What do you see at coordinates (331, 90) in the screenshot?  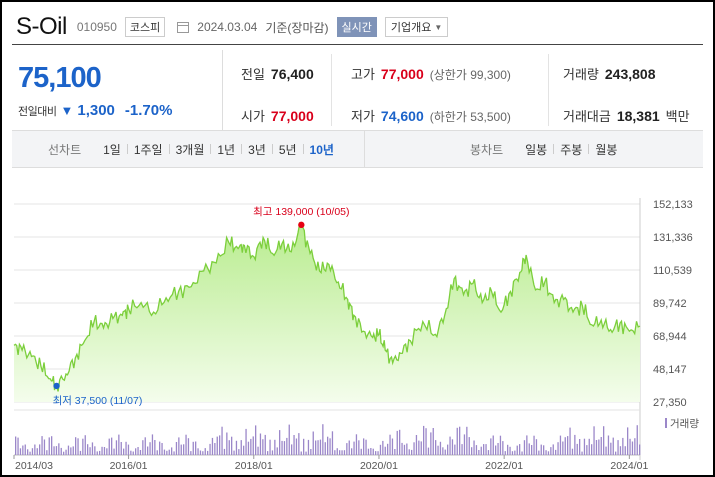 I see `divider` at bounding box center [331, 90].